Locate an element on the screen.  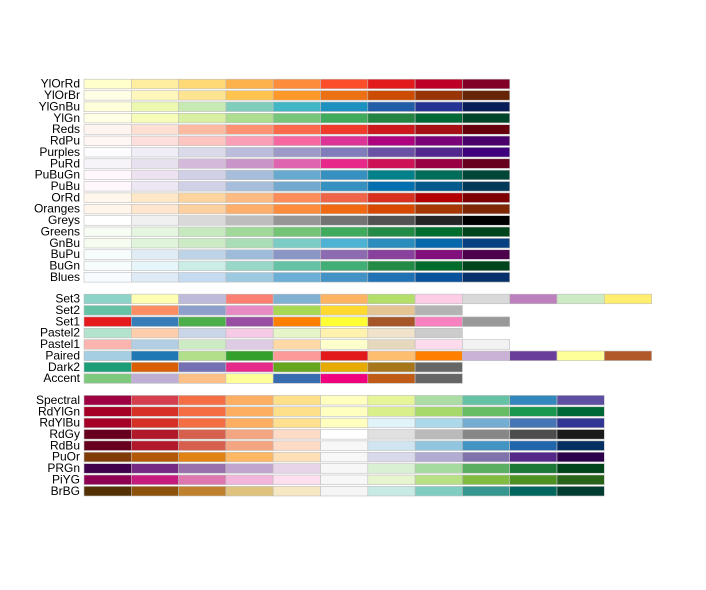
palette-name: Paired is located at coordinates (62, 355).